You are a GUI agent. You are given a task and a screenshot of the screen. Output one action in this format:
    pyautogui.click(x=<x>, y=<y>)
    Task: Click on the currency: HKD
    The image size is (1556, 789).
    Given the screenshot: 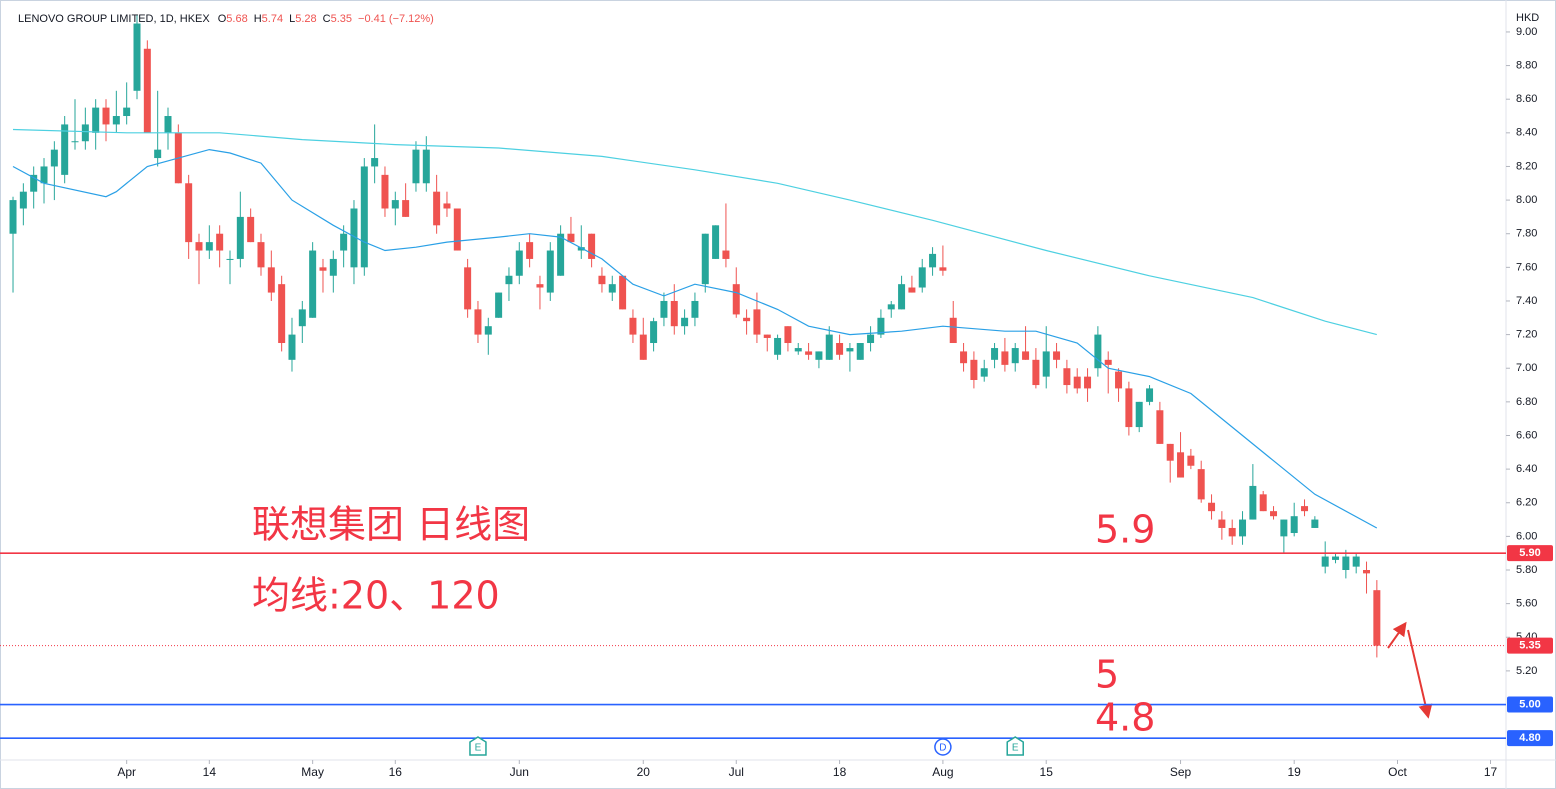 What is the action you would take?
    pyautogui.click(x=1527, y=18)
    